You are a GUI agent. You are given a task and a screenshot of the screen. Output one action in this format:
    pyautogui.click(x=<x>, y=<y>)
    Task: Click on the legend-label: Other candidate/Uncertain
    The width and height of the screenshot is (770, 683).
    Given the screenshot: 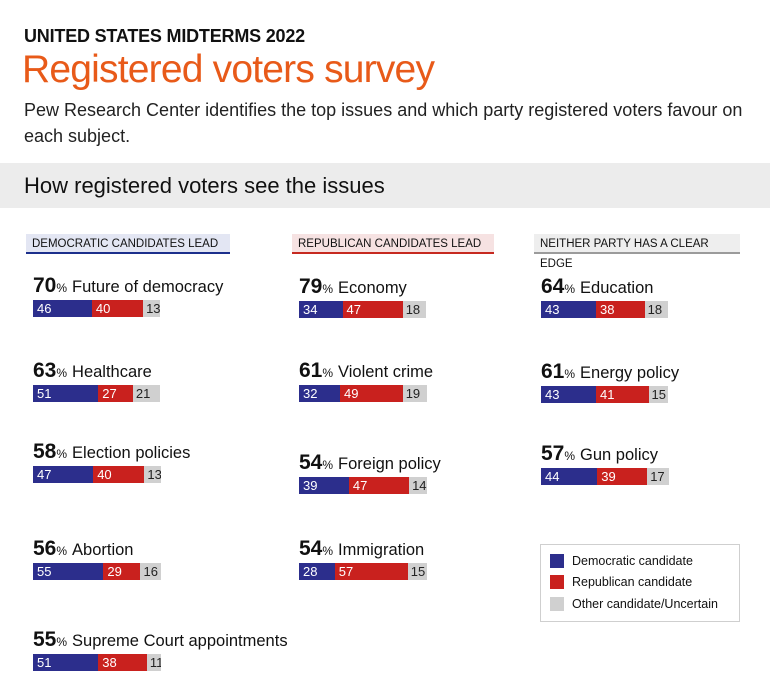 What is the action you would take?
    pyautogui.click(x=645, y=604)
    